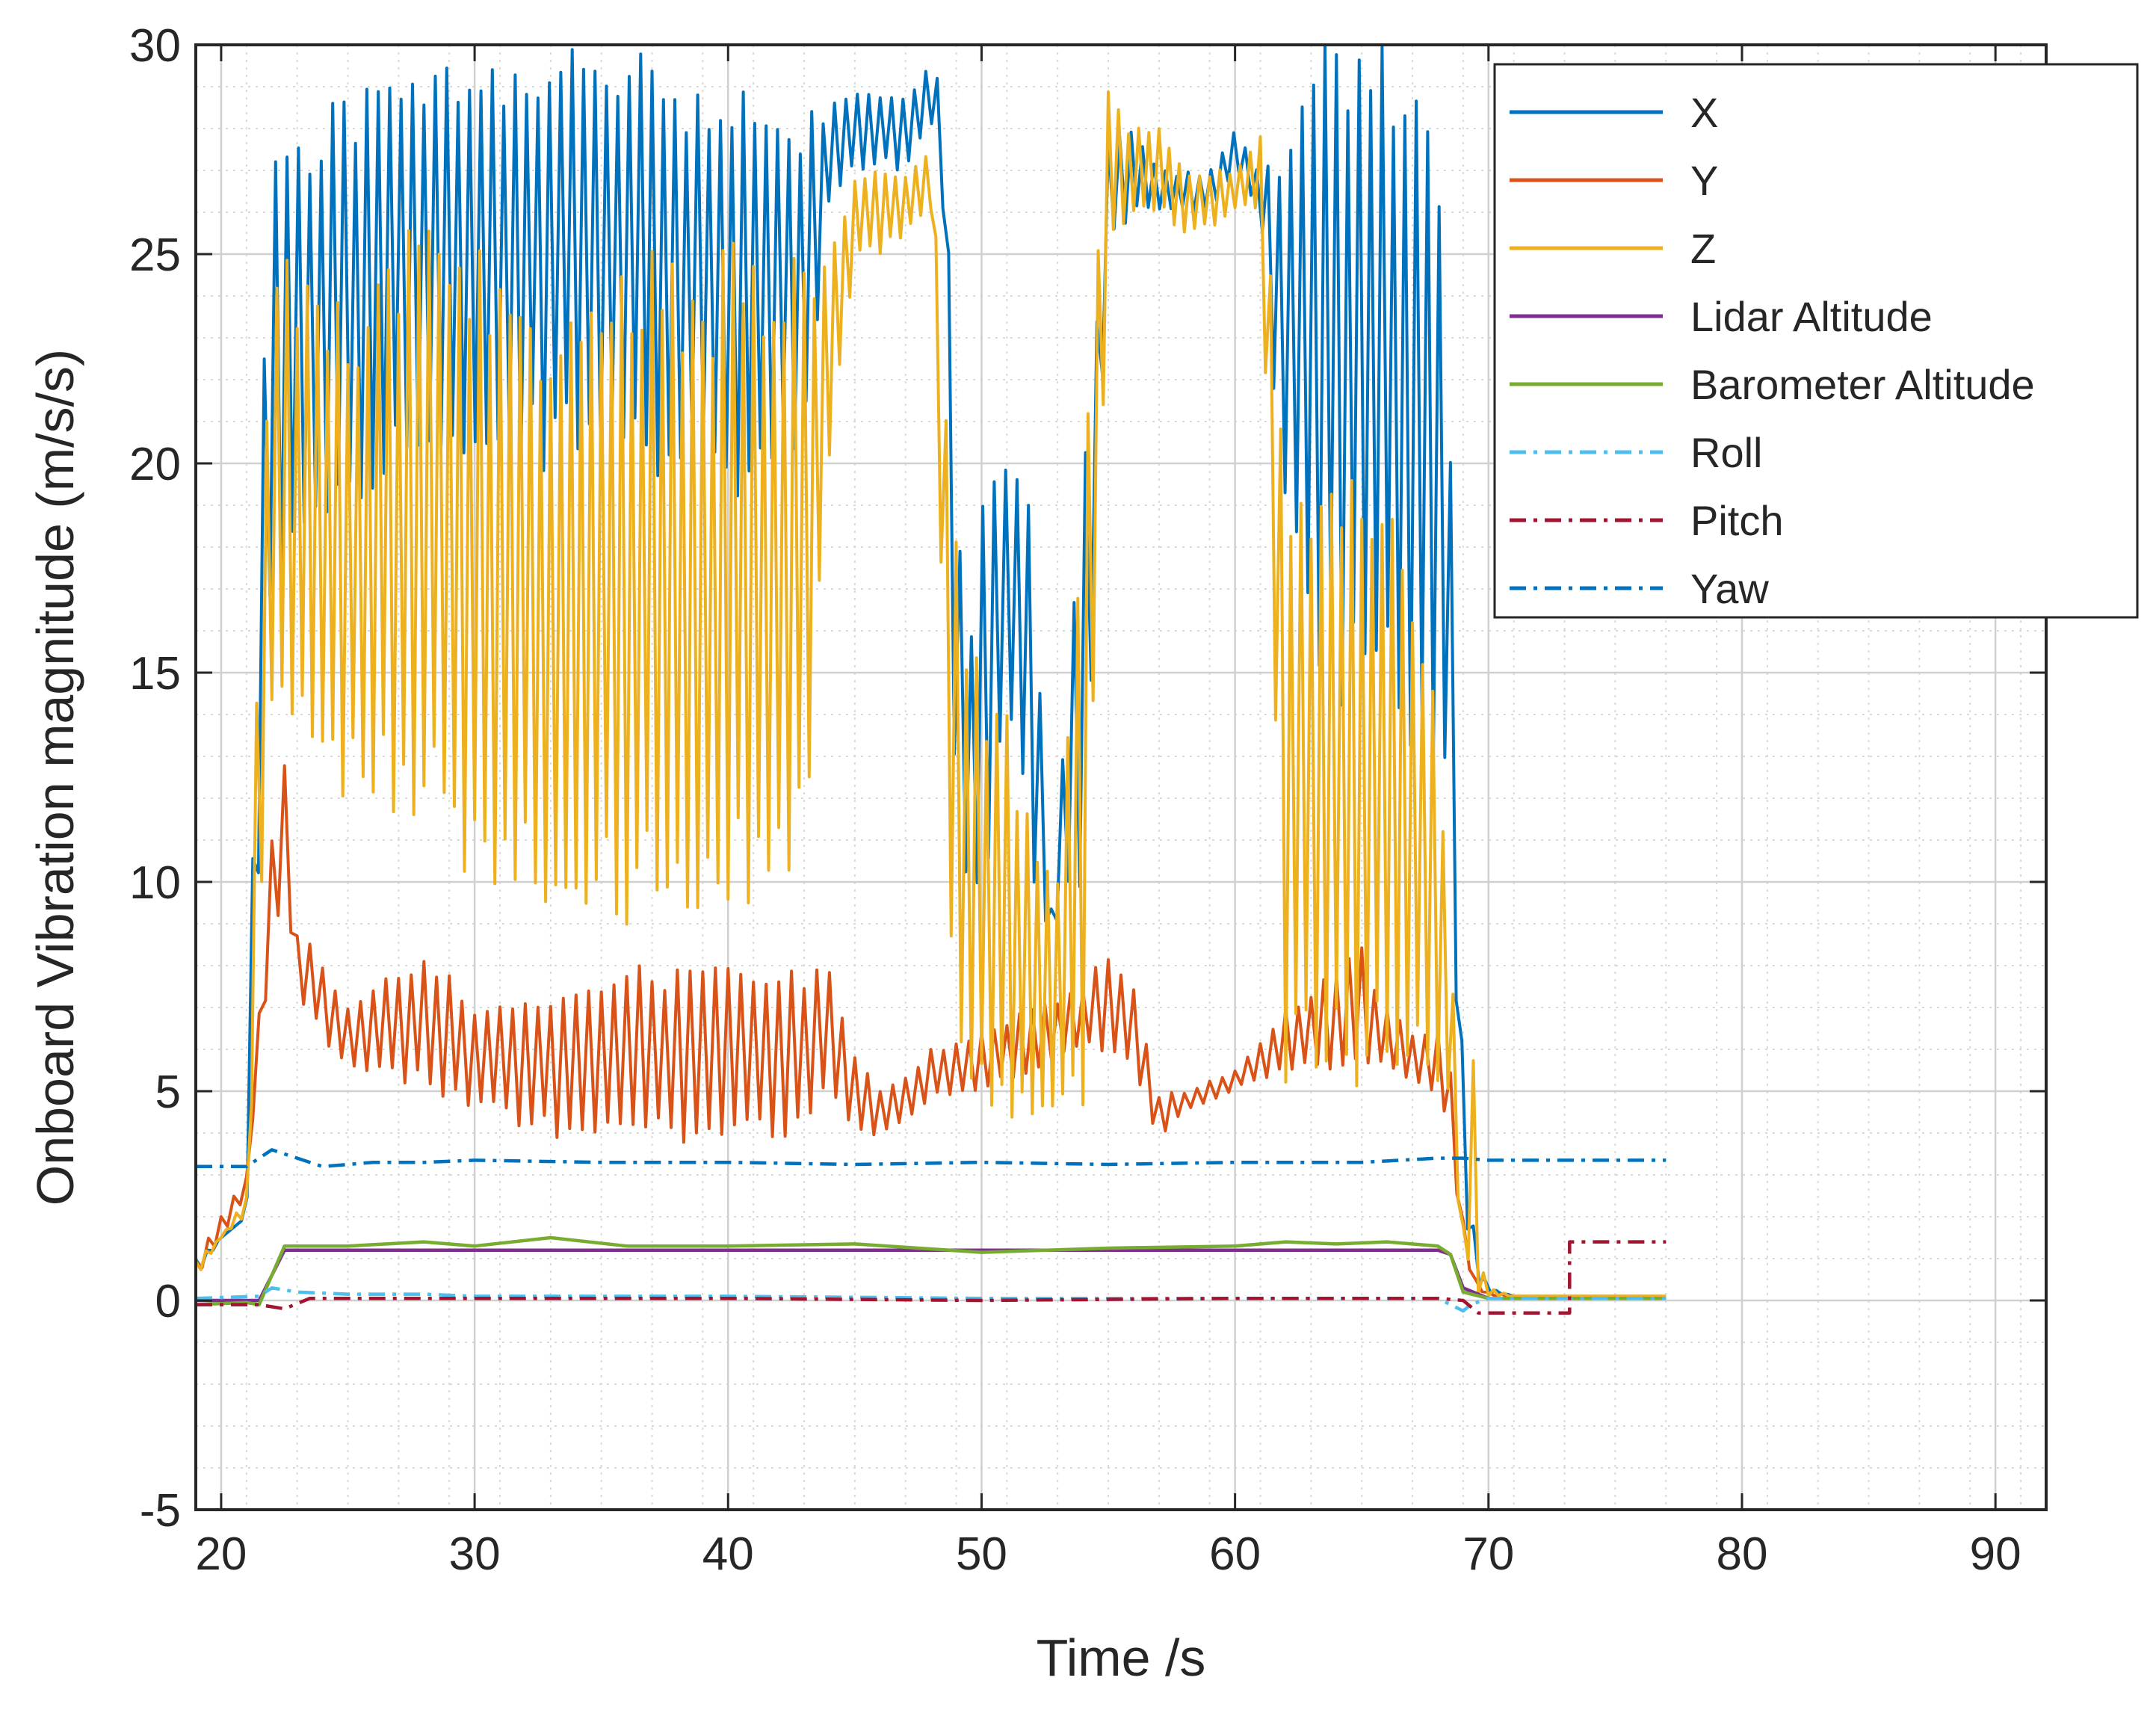 The height and width of the screenshot is (1719, 2156). I want to click on x-tick-label: 60, so click(1235, 1554).